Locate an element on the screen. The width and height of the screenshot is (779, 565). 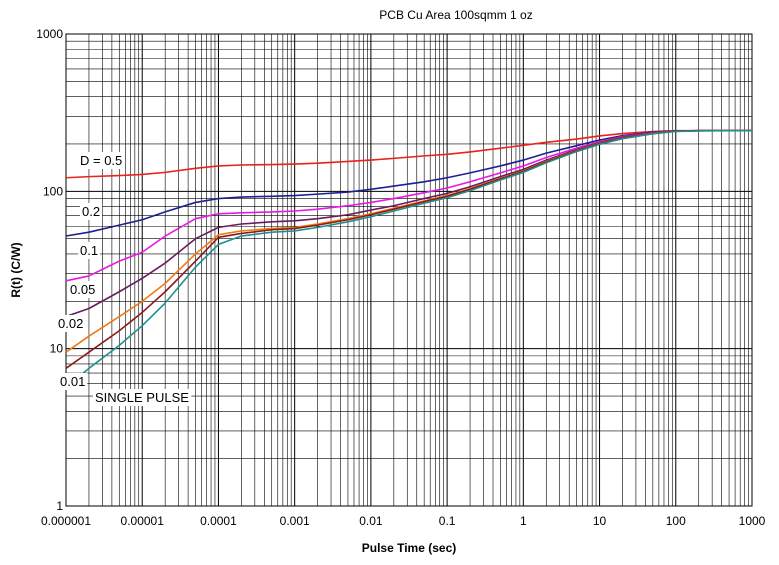
x-tick-label: 1 is located at coordinates (523, 521).